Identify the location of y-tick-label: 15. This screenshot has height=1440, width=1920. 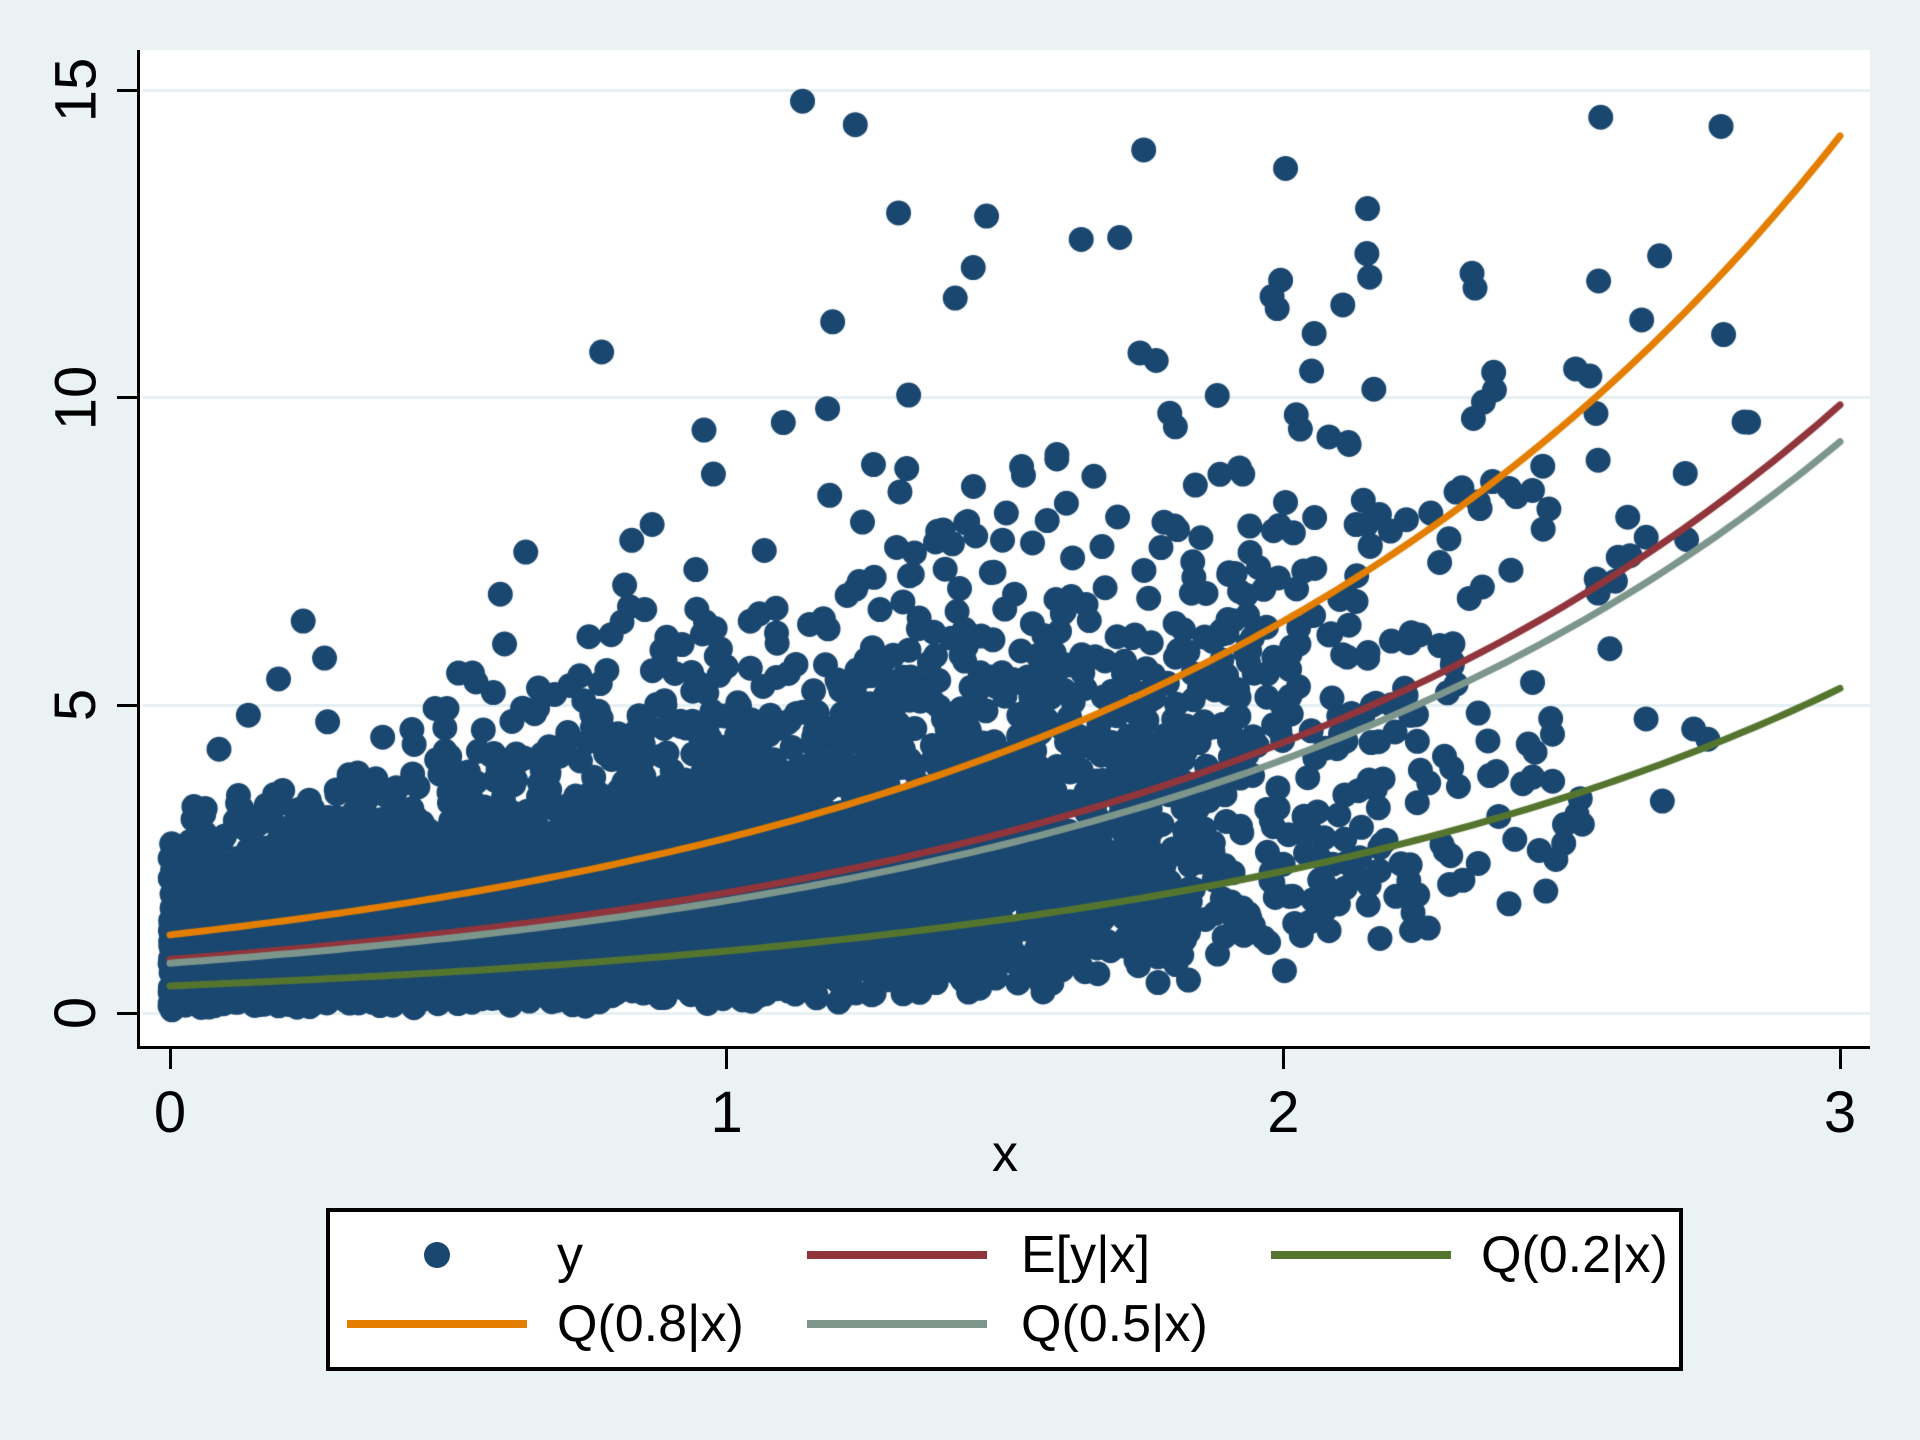
(78, 90).